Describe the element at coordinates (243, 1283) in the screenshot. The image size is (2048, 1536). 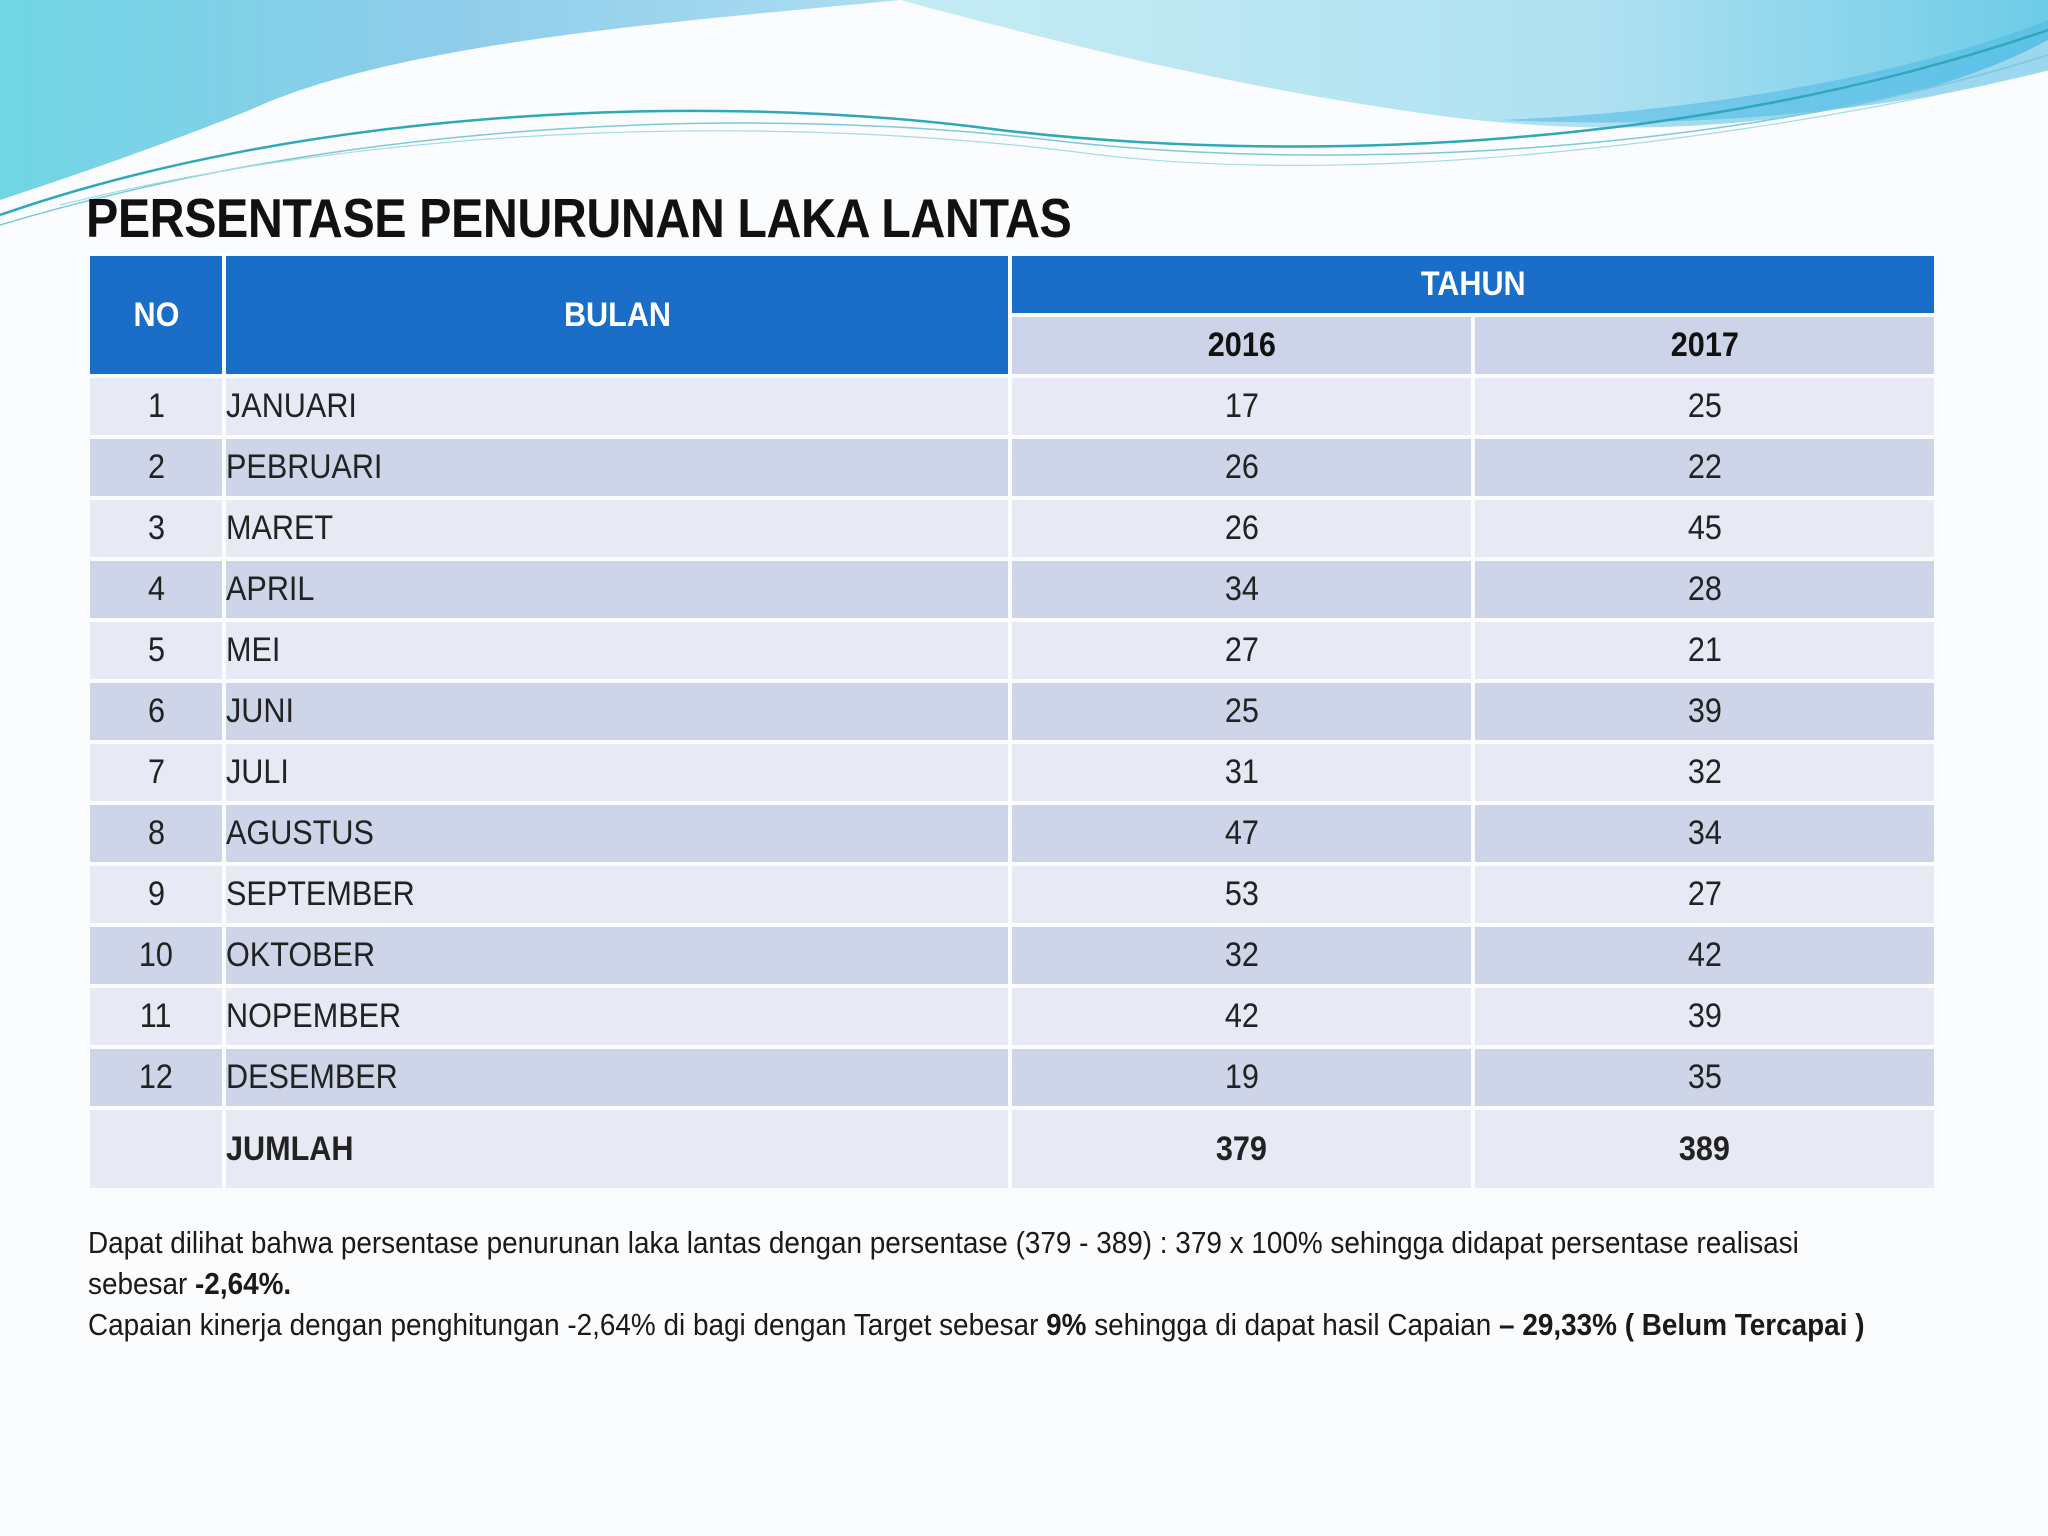
I see `realization-value: -2,64%.` at that location.